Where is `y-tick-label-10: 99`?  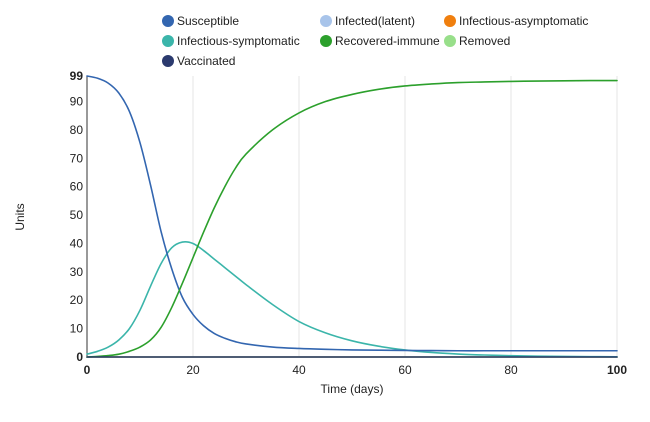
y-tick-label-10: 99 is located at coordinates (77, 76).